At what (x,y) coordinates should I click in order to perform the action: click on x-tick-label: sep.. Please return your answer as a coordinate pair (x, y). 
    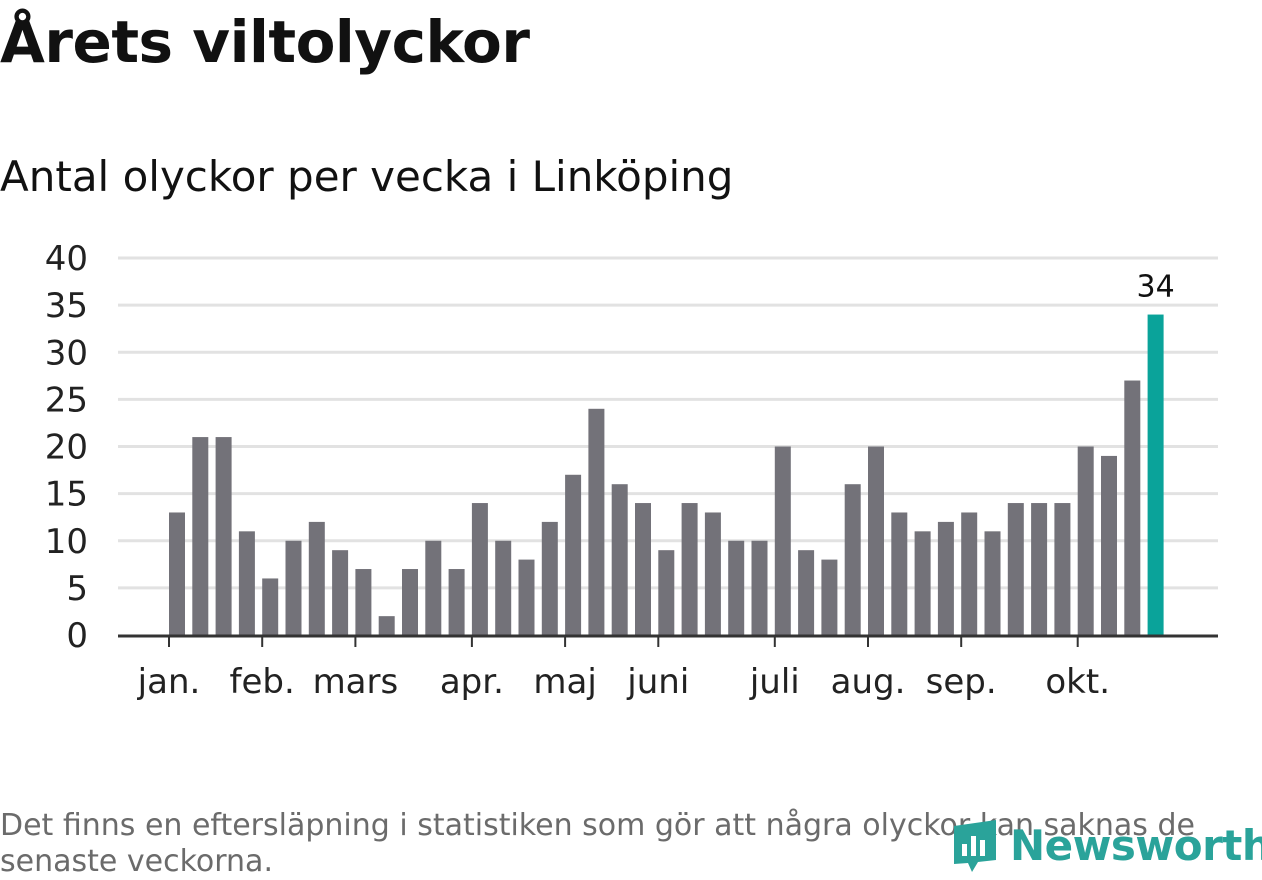
    Looking at the image, I should click on (961, 682).